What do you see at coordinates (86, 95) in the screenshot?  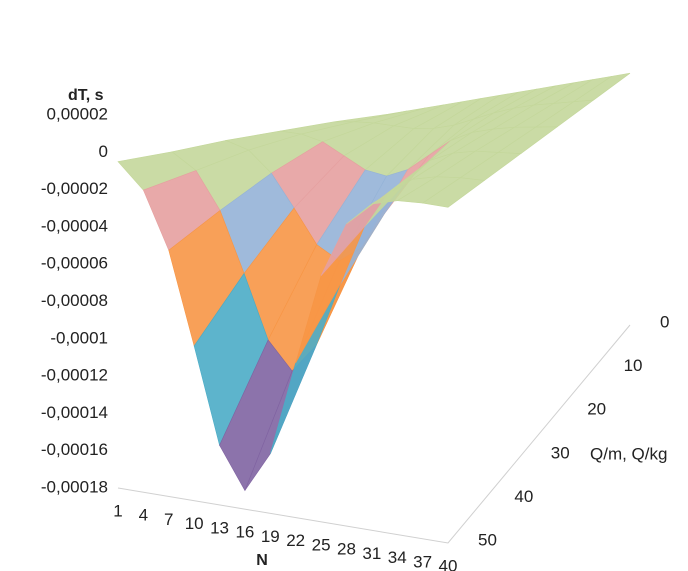 I see `z-axis-title: dT, s` at bounding box center [86, 95].